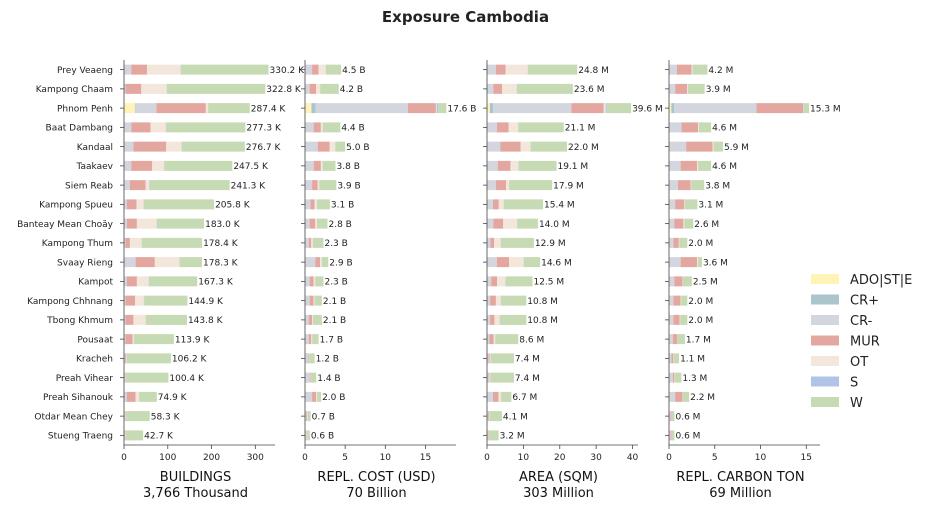 This screenshot has width=931, height=510. Describe the element at coordinates (705, 165) in the screenshot. I see `bar-segment-repl-carbon-ton-taakaev-w` at that location.